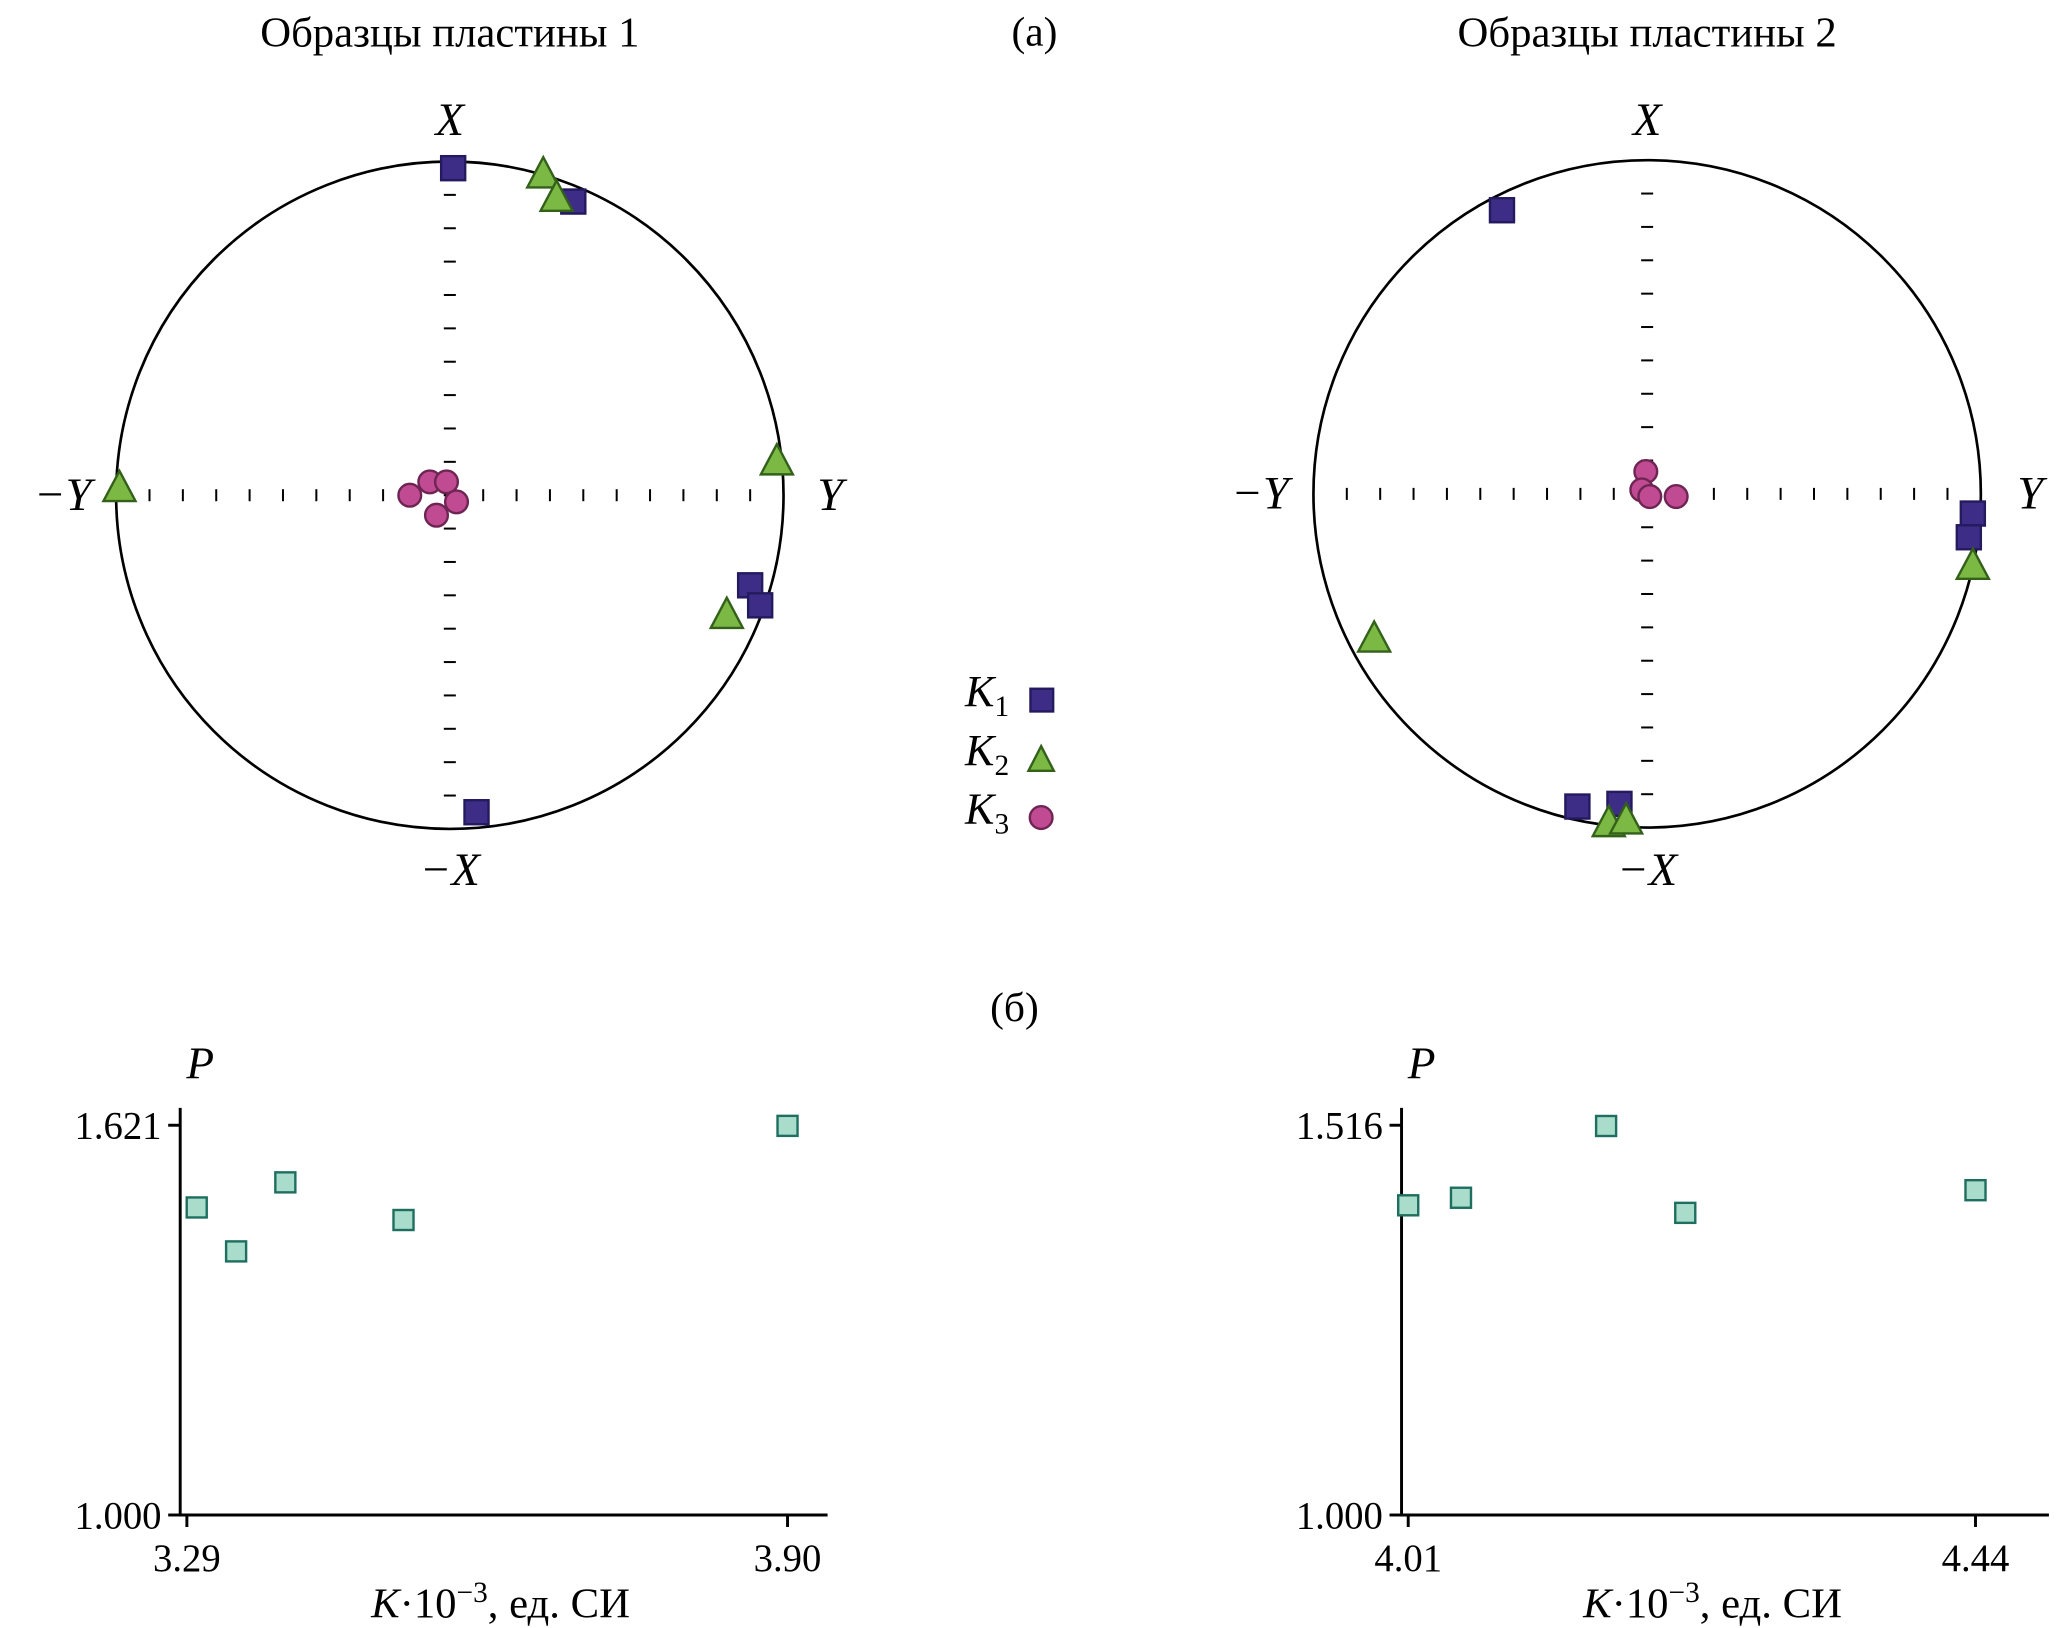  I want to click on svg-text: 3.29, so click(187, 1559).